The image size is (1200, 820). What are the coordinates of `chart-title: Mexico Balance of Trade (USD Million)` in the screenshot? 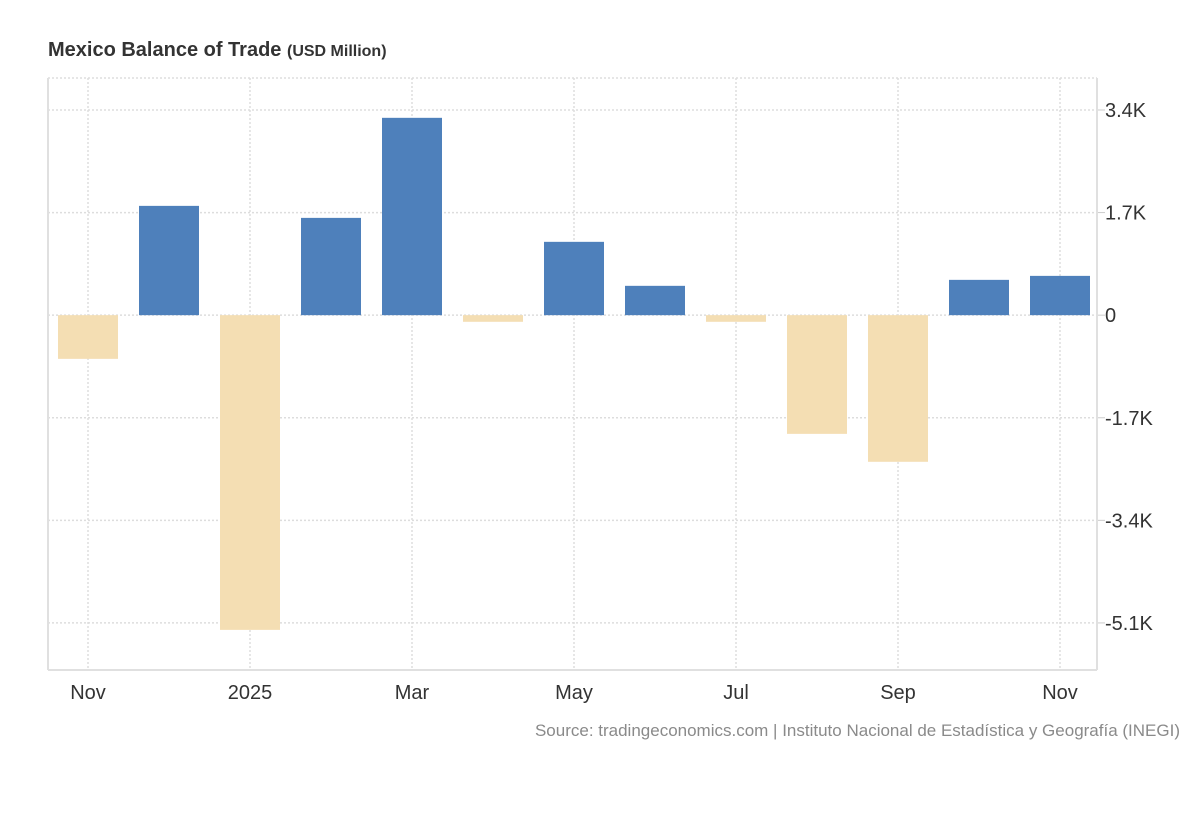 It's located at (217, 50).